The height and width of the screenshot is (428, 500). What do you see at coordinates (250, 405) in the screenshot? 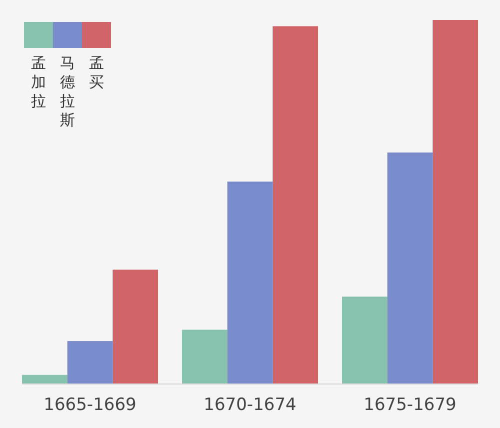
I see `x-tick-label: 1670-1674` at bounding box center [250, 405].